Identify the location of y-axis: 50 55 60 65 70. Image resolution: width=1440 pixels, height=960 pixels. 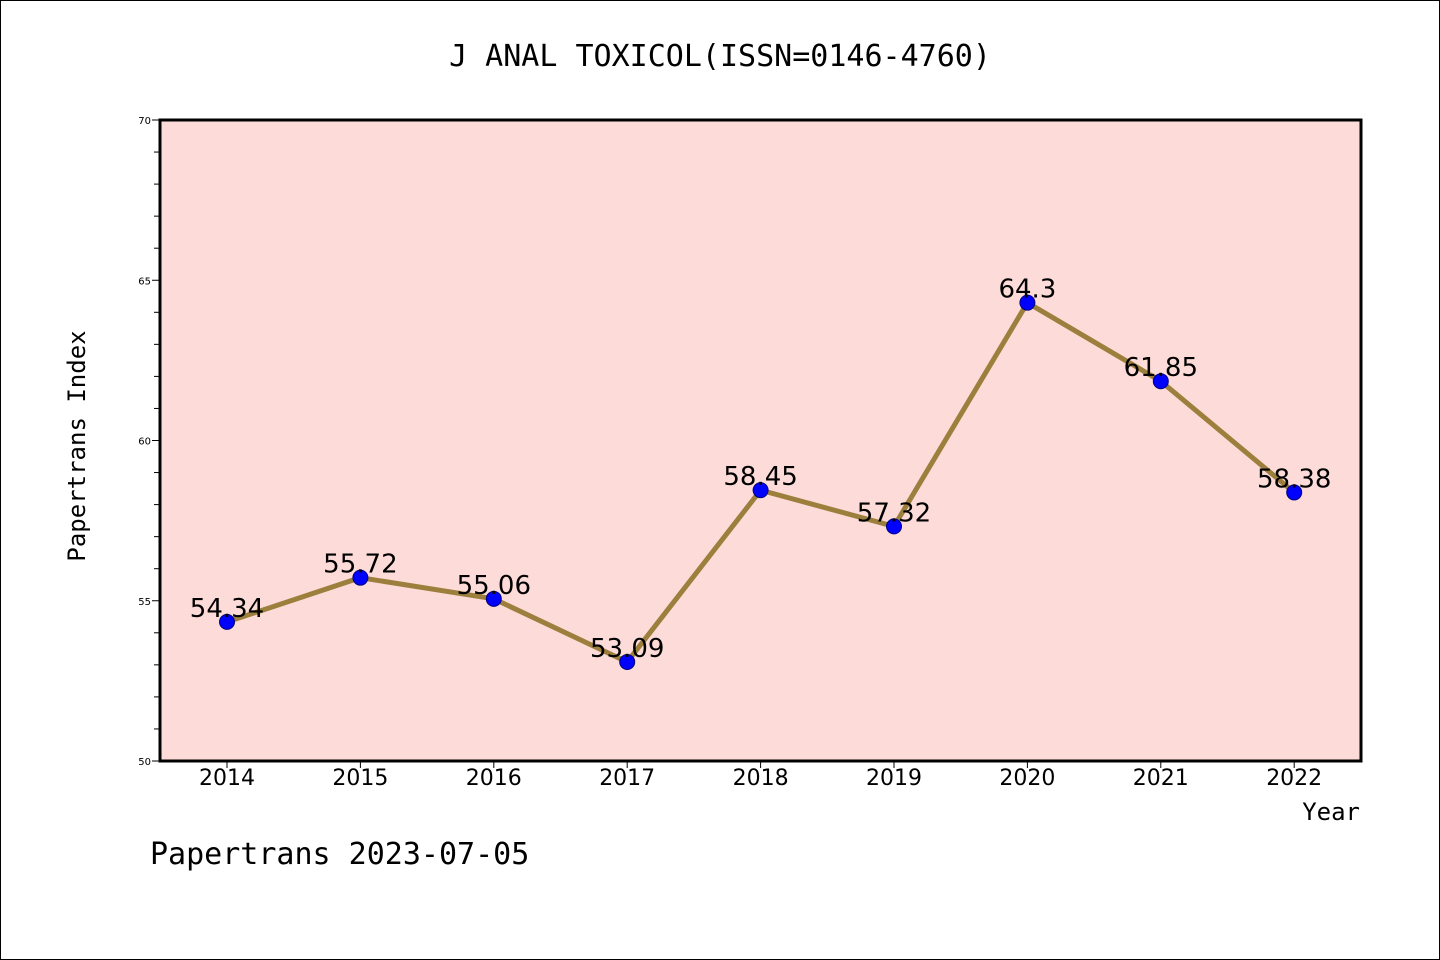
(149, 442).